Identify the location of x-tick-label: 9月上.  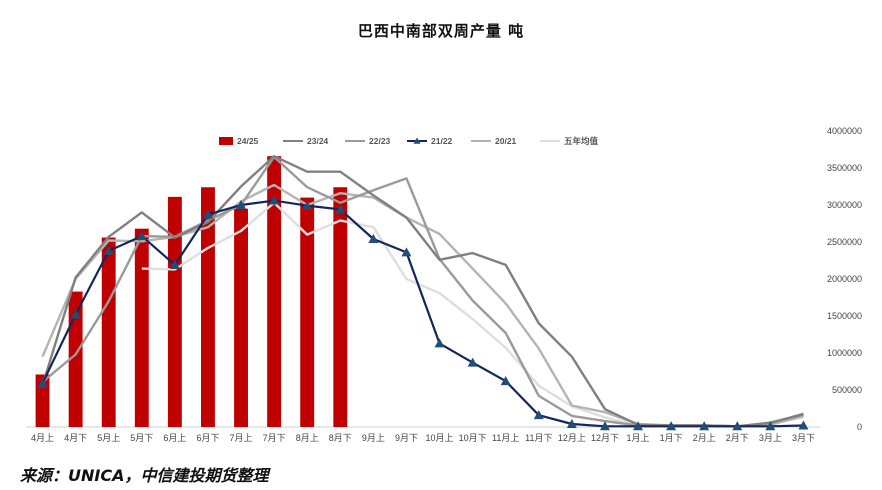
(373, 438).